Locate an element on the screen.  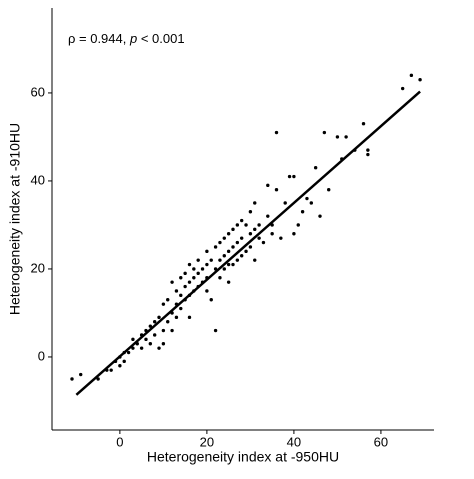
x-axis-title: Heterogeneity index at -950HU is located at coordinates (243, 457).